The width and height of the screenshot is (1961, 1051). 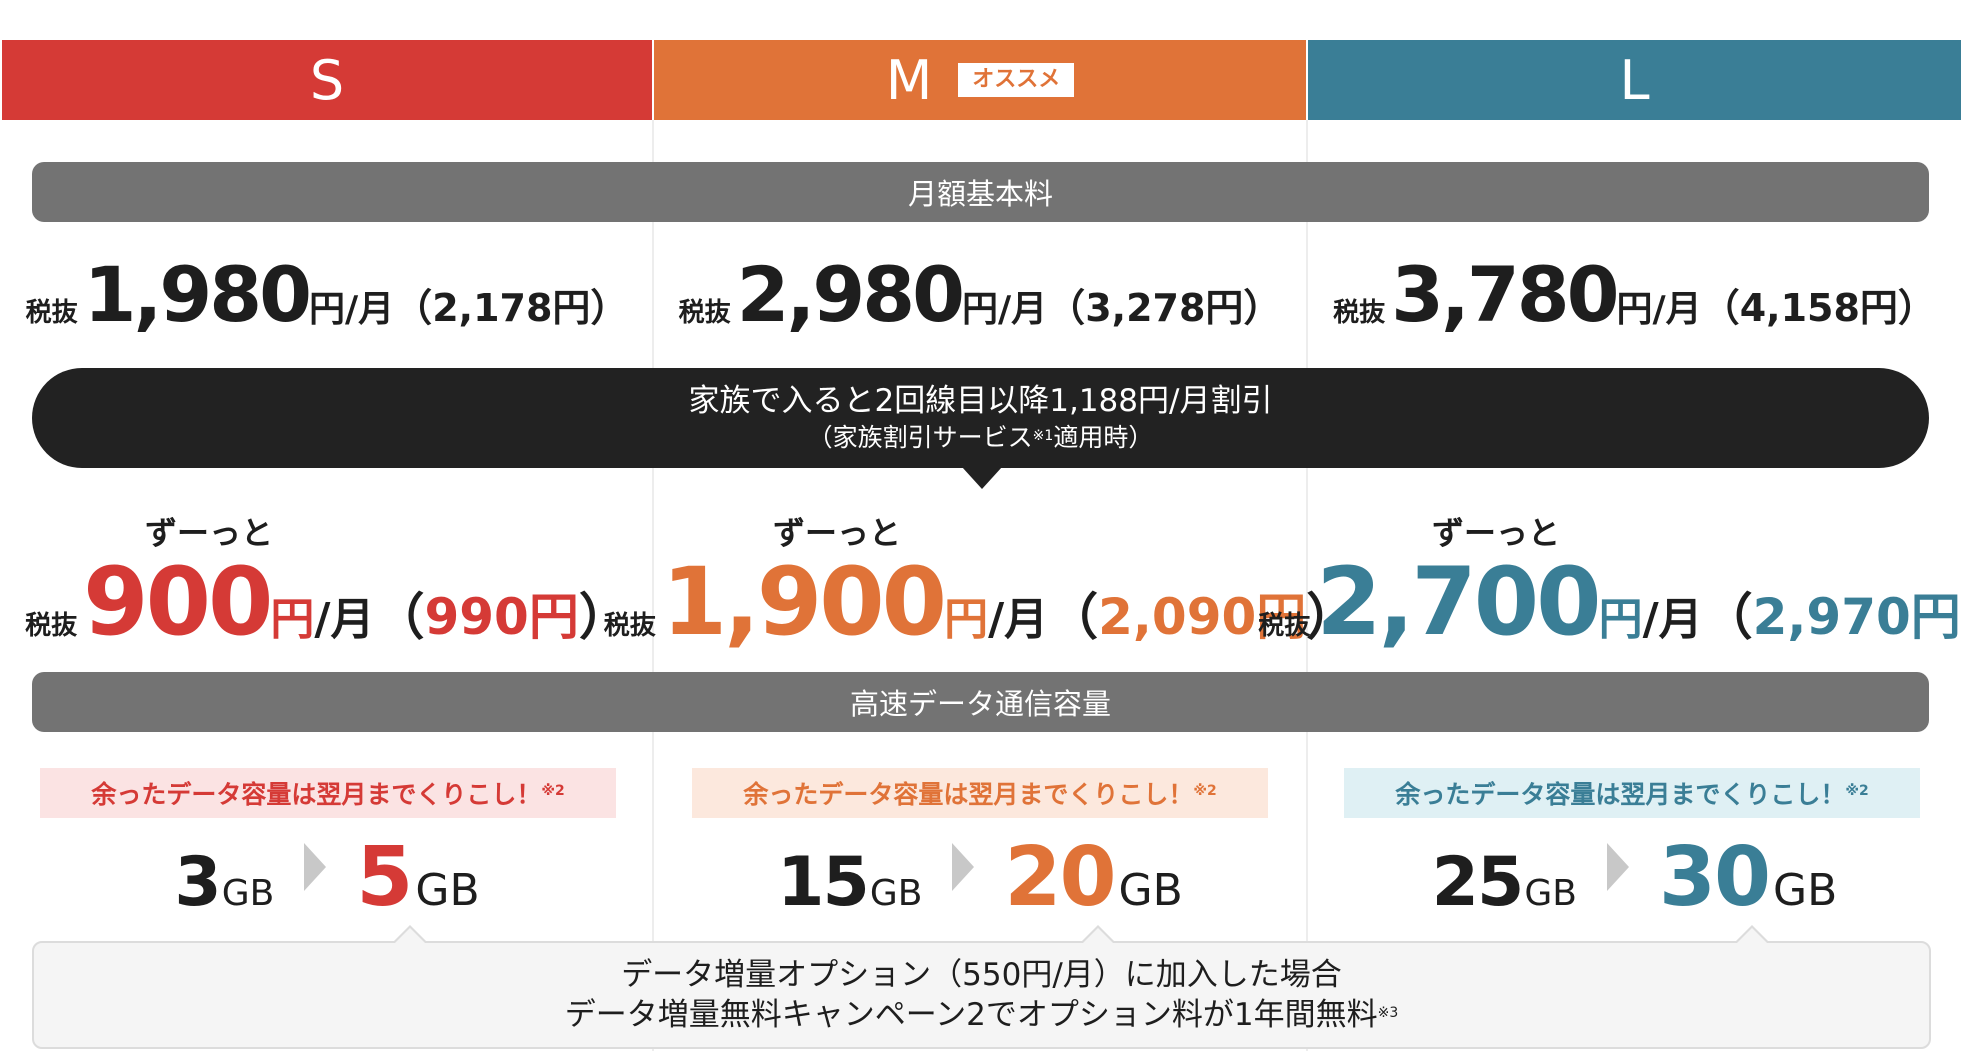 I want to click on plan-name: S, so click(x=327, y=80).